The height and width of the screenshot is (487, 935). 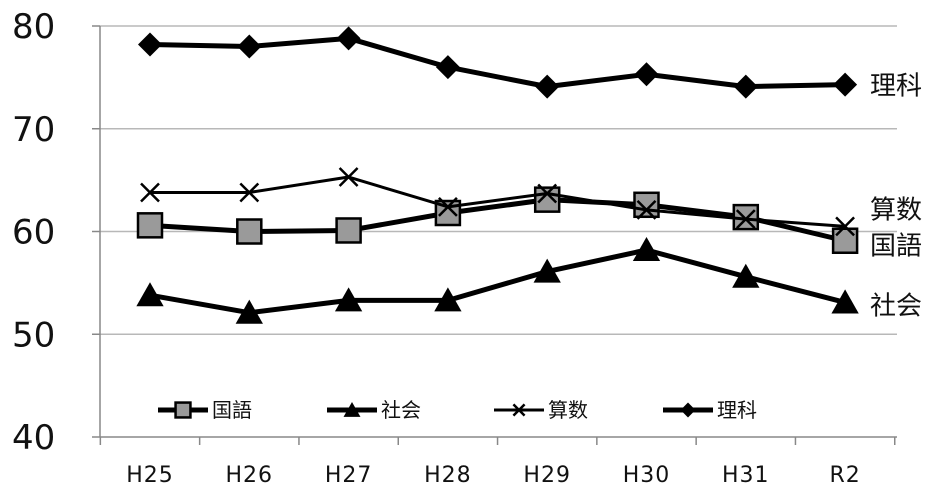 I want to click on series-line-社会, so click(x=497, y=281).